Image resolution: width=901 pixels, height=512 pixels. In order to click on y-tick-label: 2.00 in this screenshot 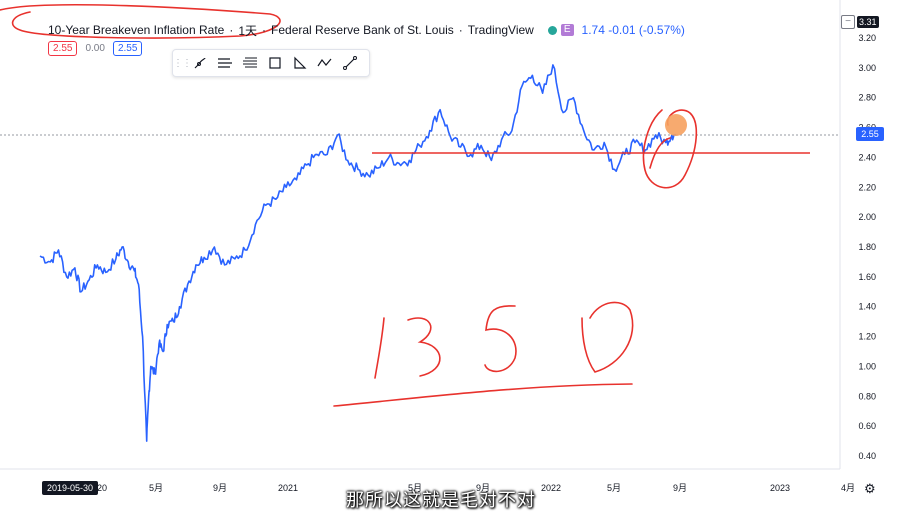, I will do `click(867, 217)`.